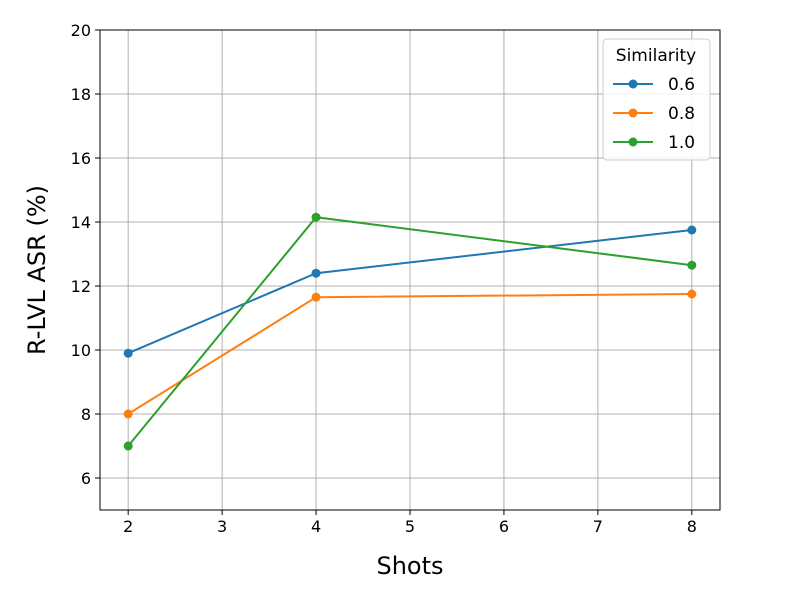 This screenshot has height=600, width=800. Describe the element at coordinates (633, 113) in the screenshot. I see `legend-marker-0.8` at that location.